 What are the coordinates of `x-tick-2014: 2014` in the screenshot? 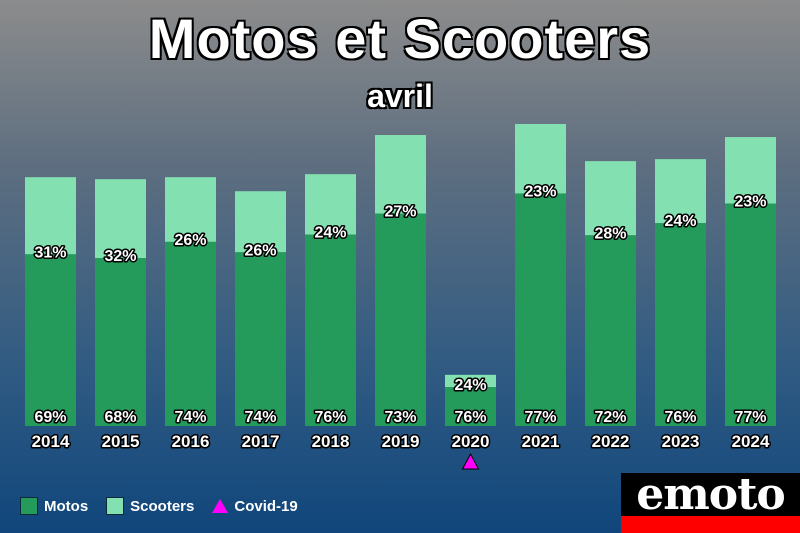 It's located at (51, 441).